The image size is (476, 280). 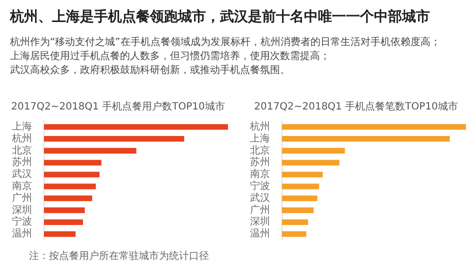 What do you see at coordinates (170, 57) in the screenshot?
I see `text: 上海居民使用过手机点餐的人数多，但习惯仍需培养，使用次数需提高；` at bounding box center [170, 57].